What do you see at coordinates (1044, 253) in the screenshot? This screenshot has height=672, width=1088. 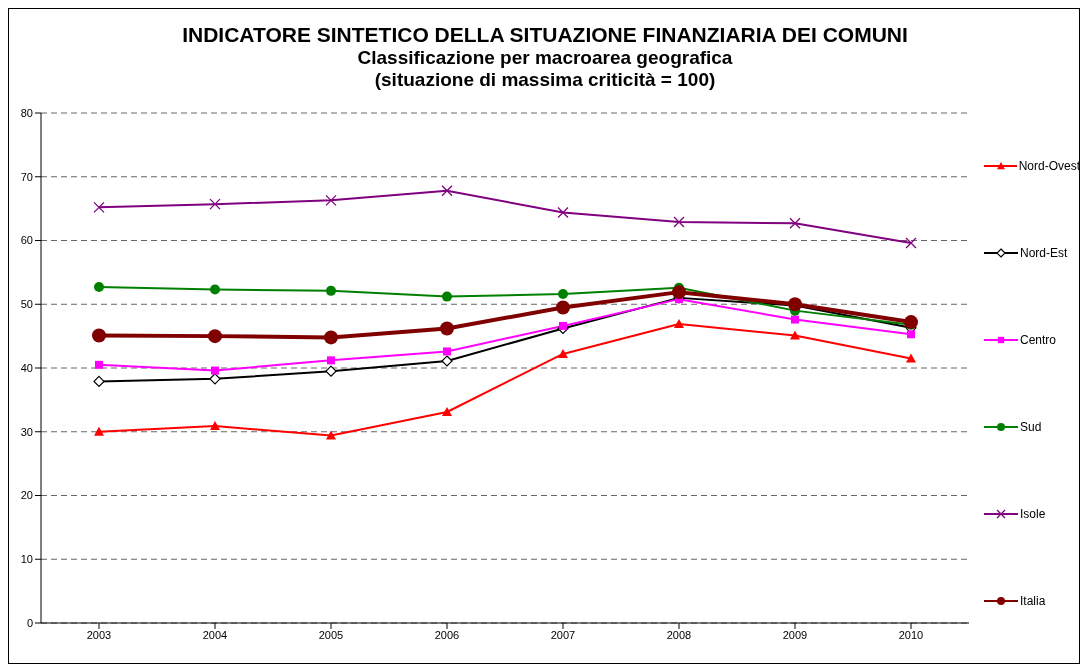 I see `legend-label: Nord-Est` at bounding box center [1044, 253].